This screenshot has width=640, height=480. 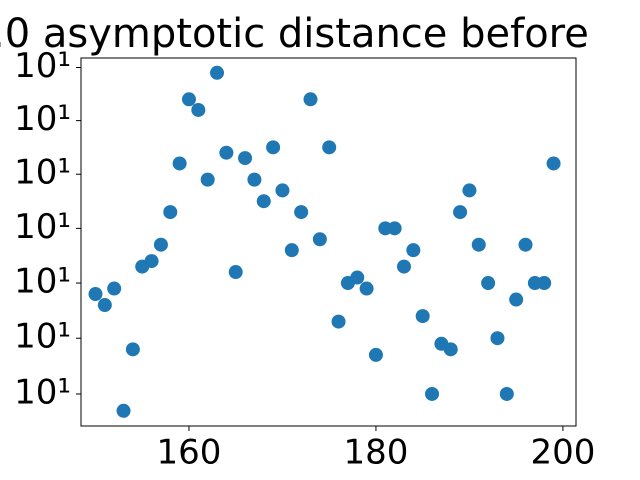 What do you see at coordinates (189, 453) in the screenshot?
I see `x-tick-label: 160` at bounding box center [189, 453].